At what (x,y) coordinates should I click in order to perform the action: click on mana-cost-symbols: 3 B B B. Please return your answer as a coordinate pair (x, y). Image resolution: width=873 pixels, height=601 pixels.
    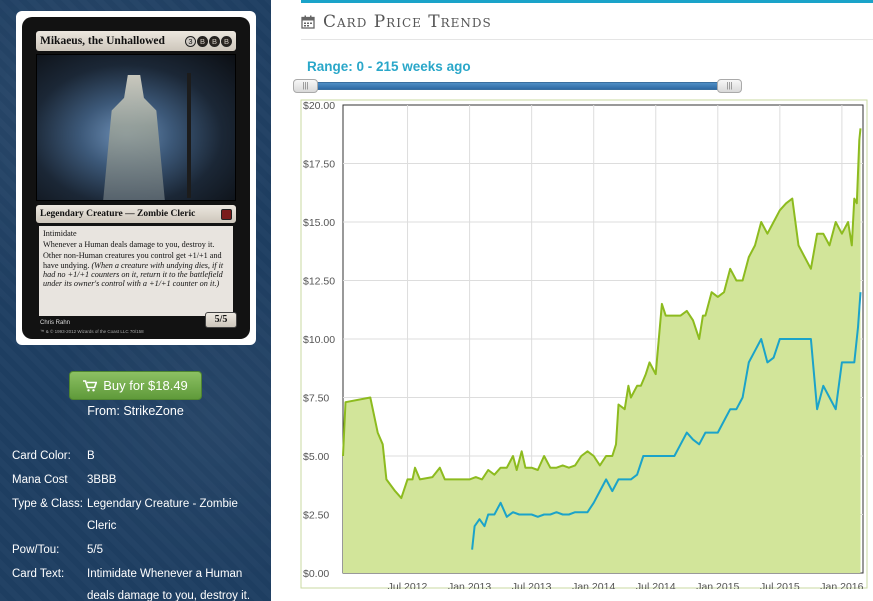
    Looking at the image, I should click on (208, 41).